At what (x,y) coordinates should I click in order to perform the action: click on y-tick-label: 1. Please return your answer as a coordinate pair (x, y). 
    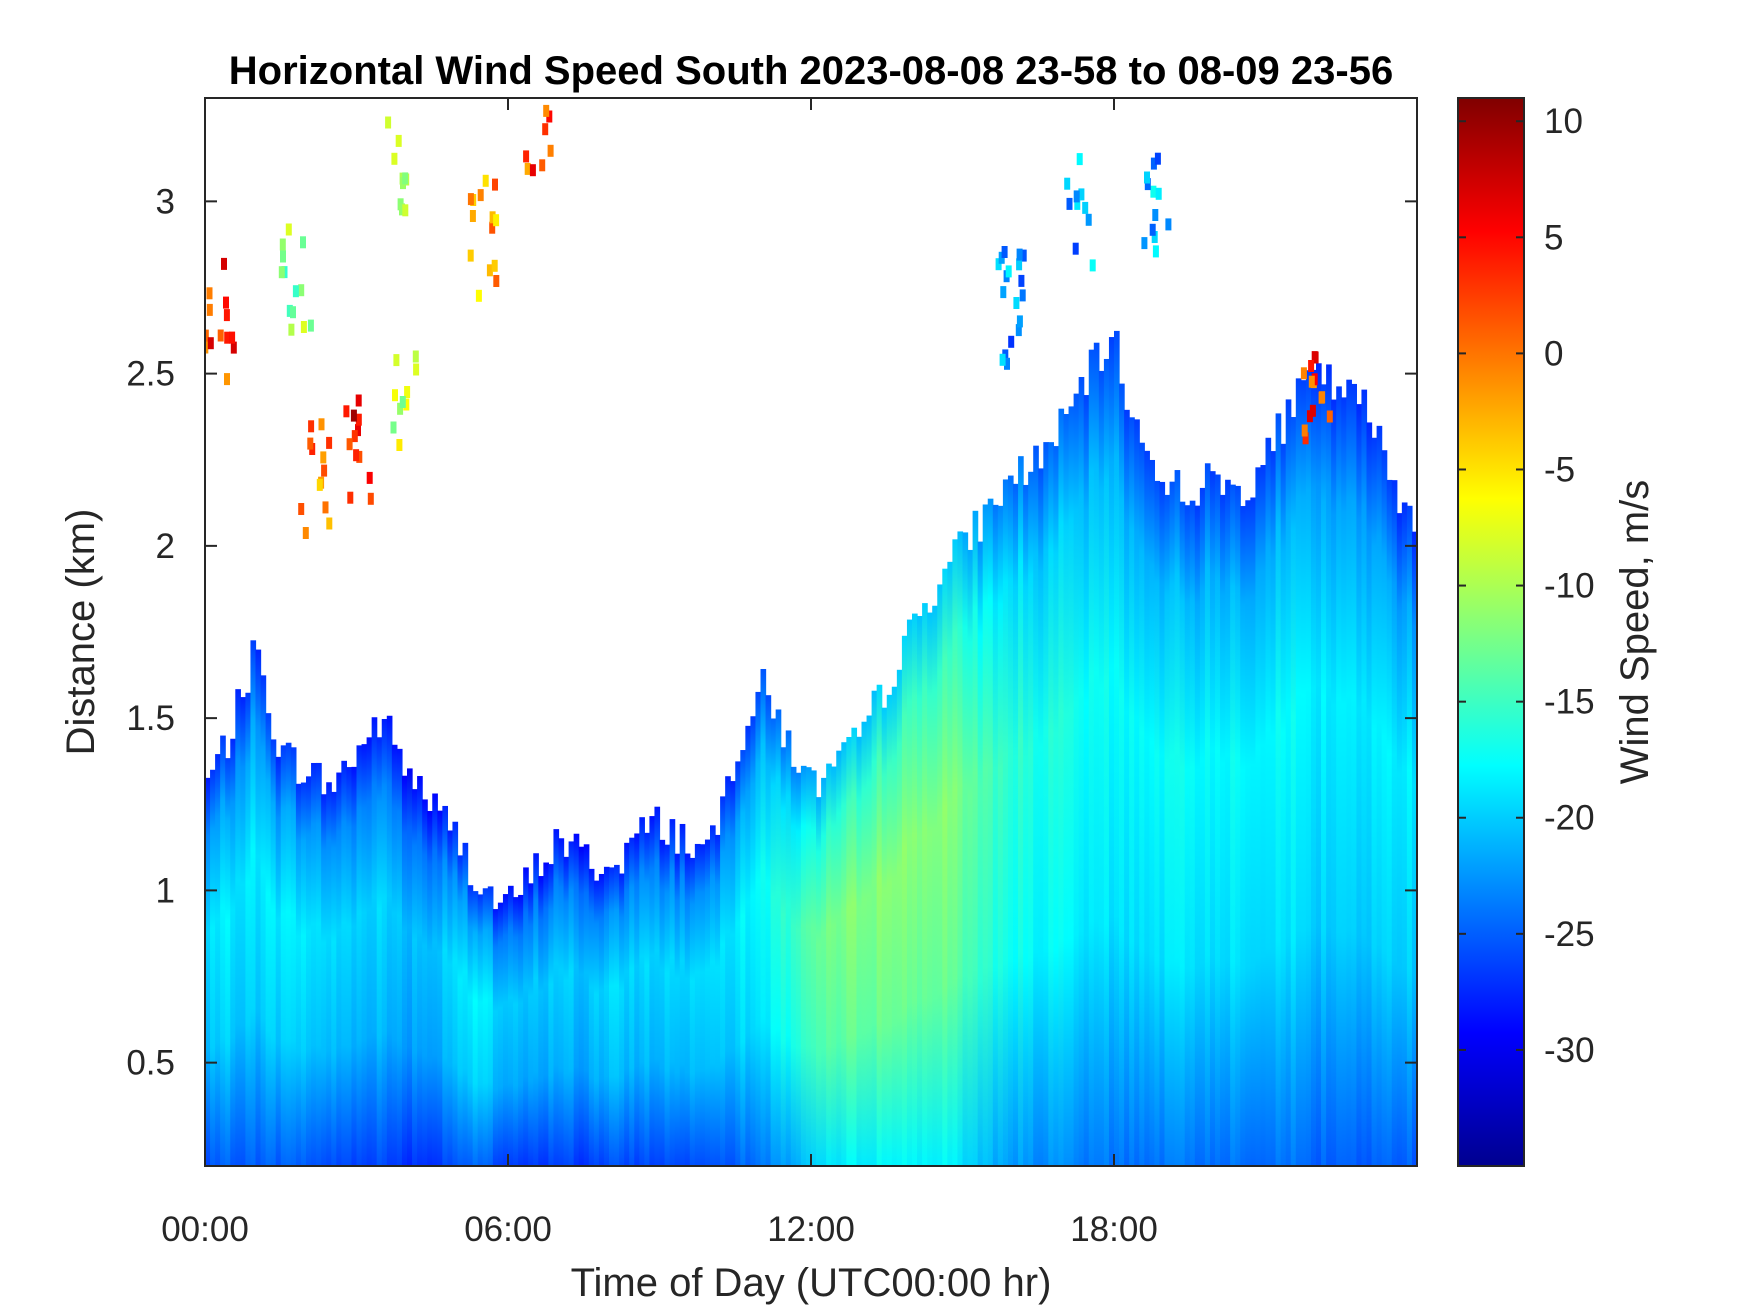
    Looking at the image, I should click on (165, 890).